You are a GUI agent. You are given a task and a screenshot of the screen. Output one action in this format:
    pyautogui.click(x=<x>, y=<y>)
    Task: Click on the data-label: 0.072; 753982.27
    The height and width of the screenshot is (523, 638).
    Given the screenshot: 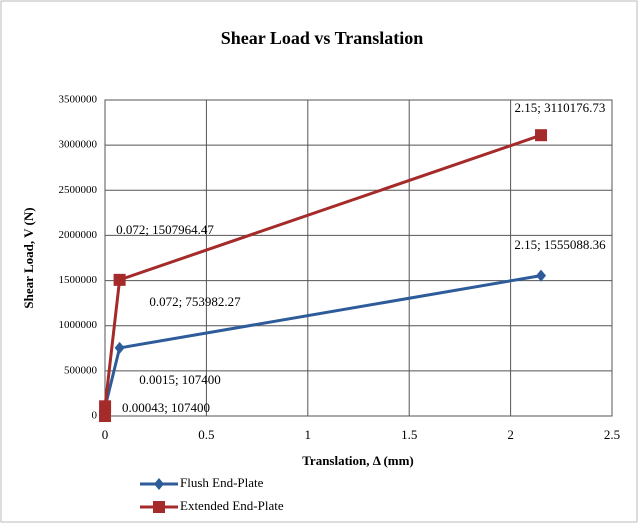 What is the action you would take?
    pyautogui.click(x=195, y=301)
    